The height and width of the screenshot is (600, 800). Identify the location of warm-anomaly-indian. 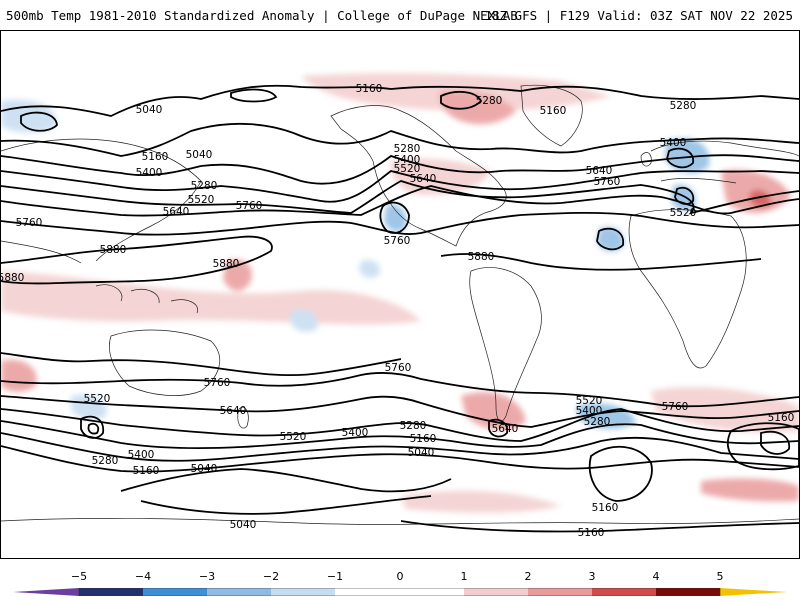
(725, 409).